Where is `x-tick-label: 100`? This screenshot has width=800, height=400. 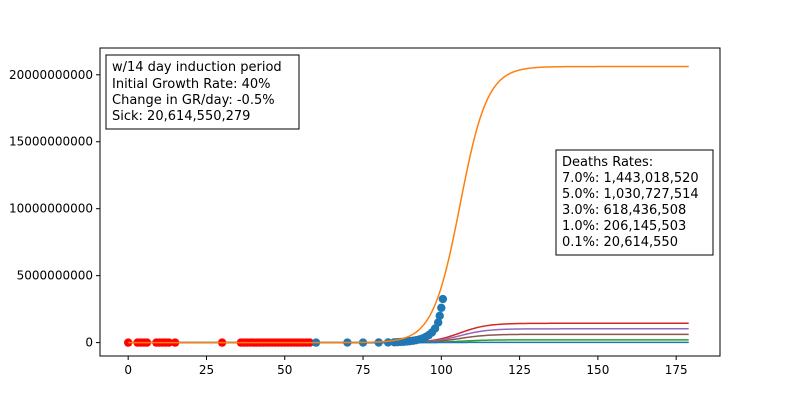 x-tick-label: 100 is located at coordinates (441, 370).